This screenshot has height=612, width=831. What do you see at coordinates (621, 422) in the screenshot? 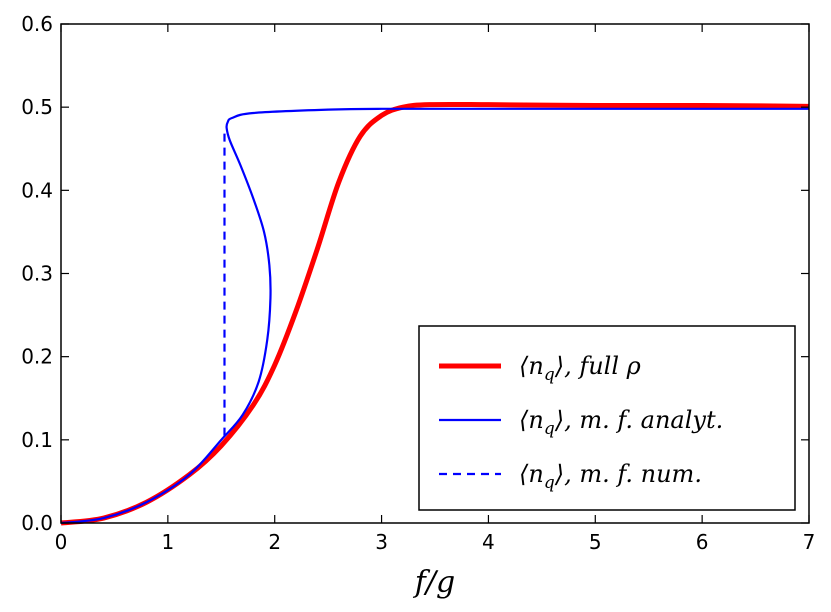
I see `legend-label: ⟨nq⟩, m. f. analyt.` at bounding box center [621, 422].